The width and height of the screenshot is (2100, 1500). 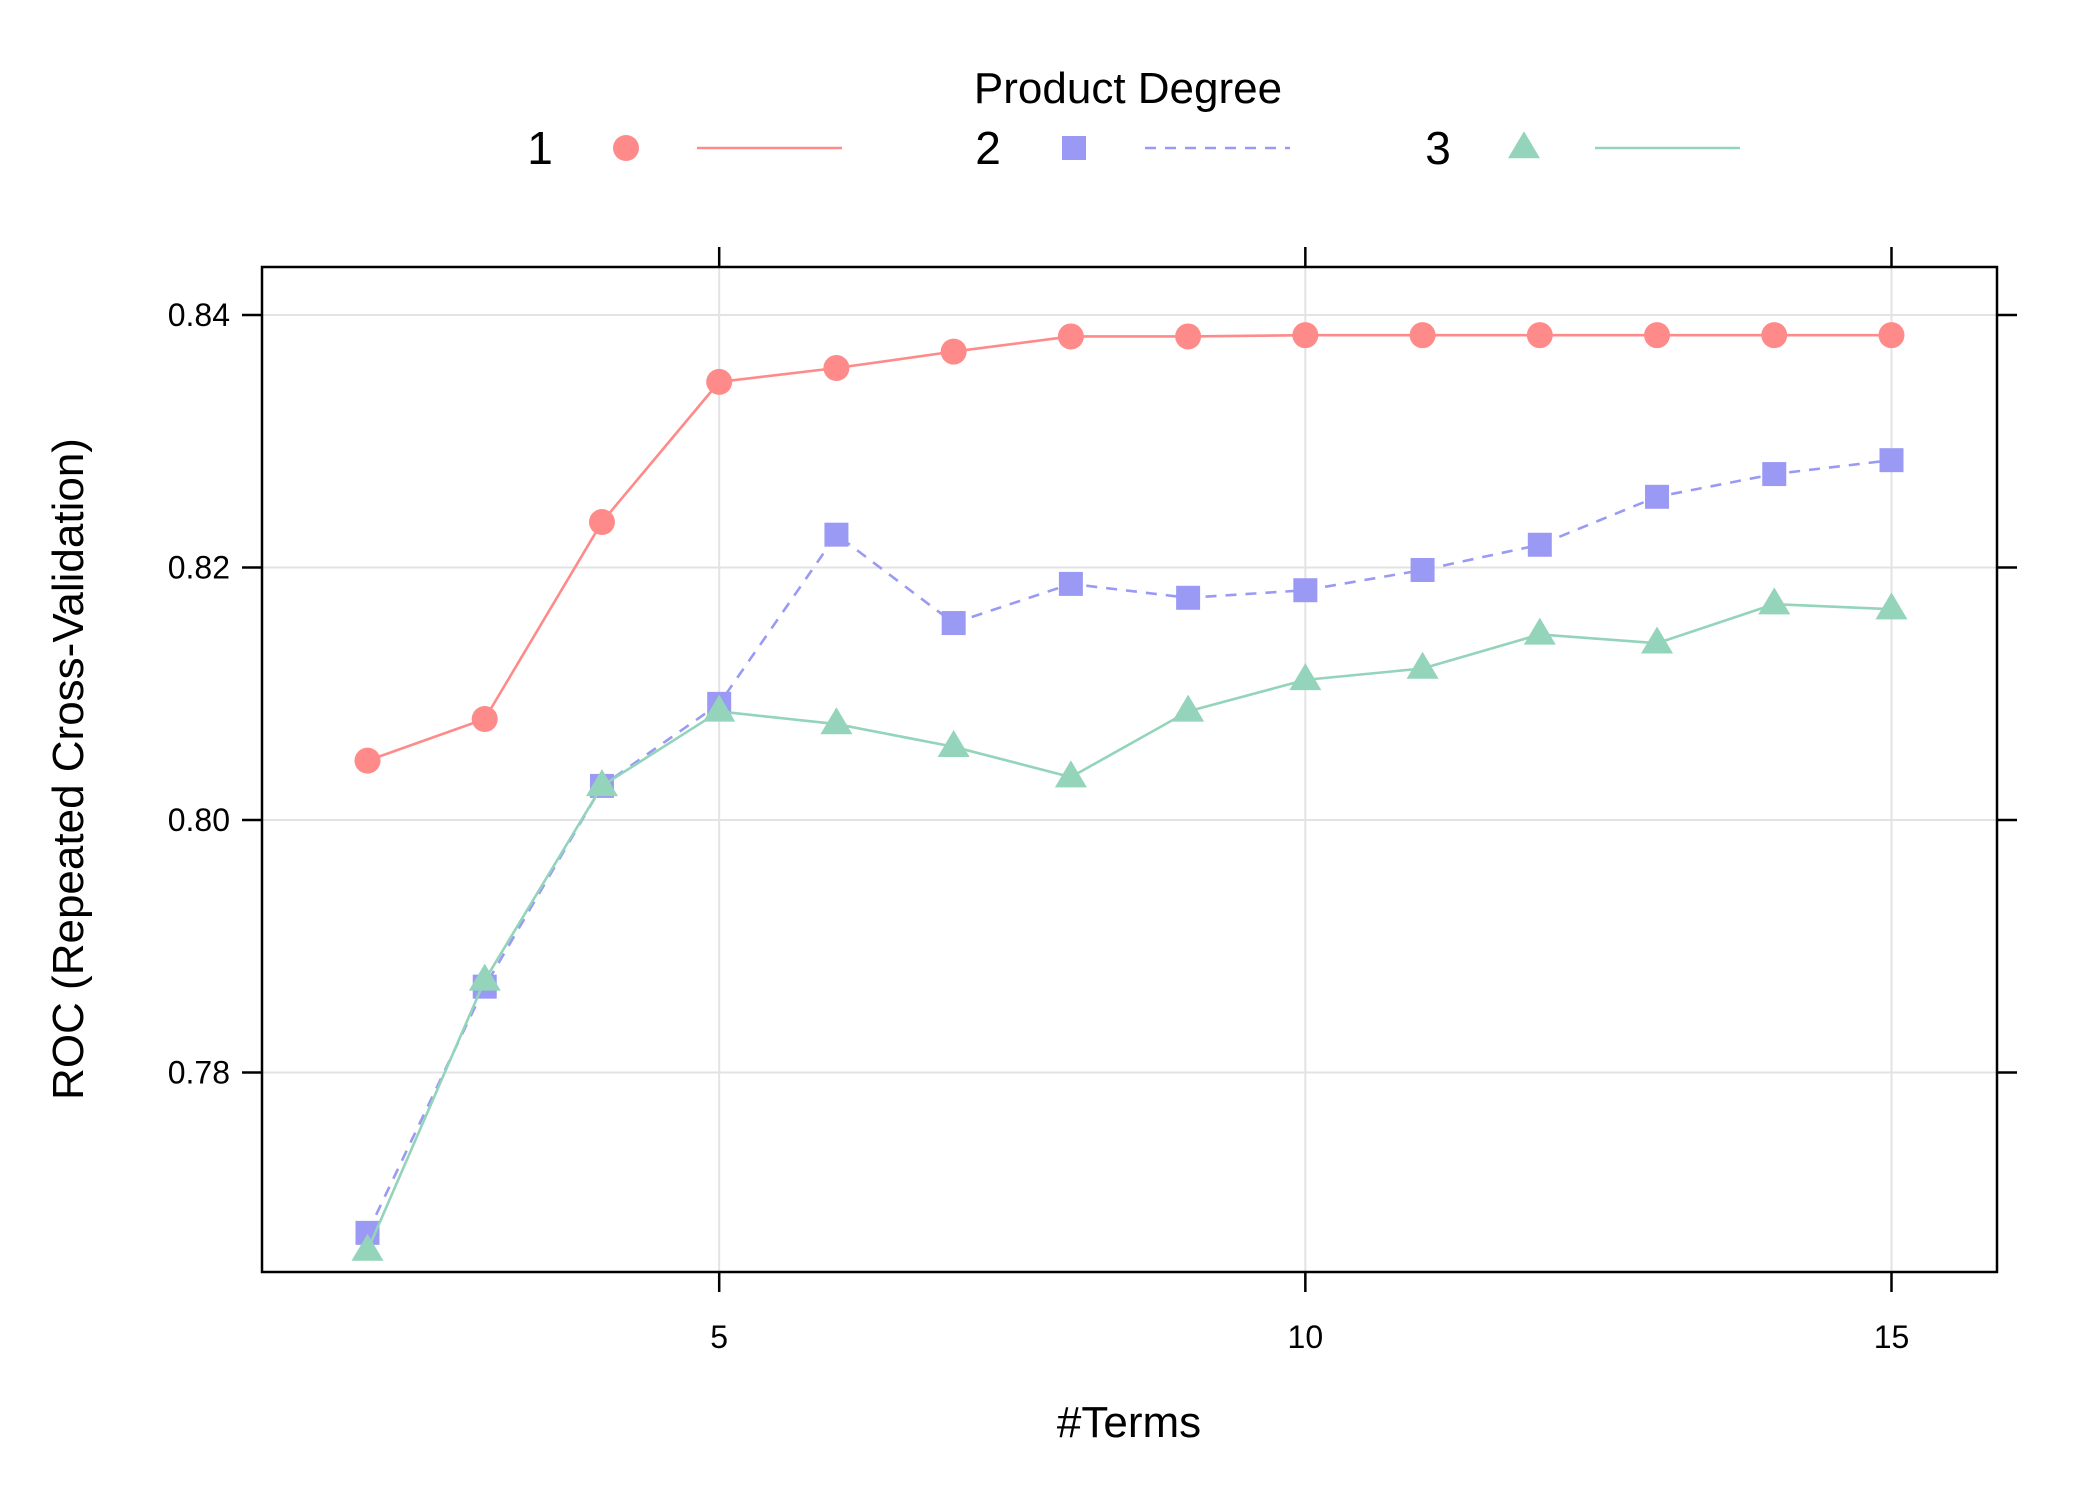 What do you see at coordinates (1128, 88) in the screenshot?
I see `legend-title: Product Degree` at bounding box center [1128, 88].